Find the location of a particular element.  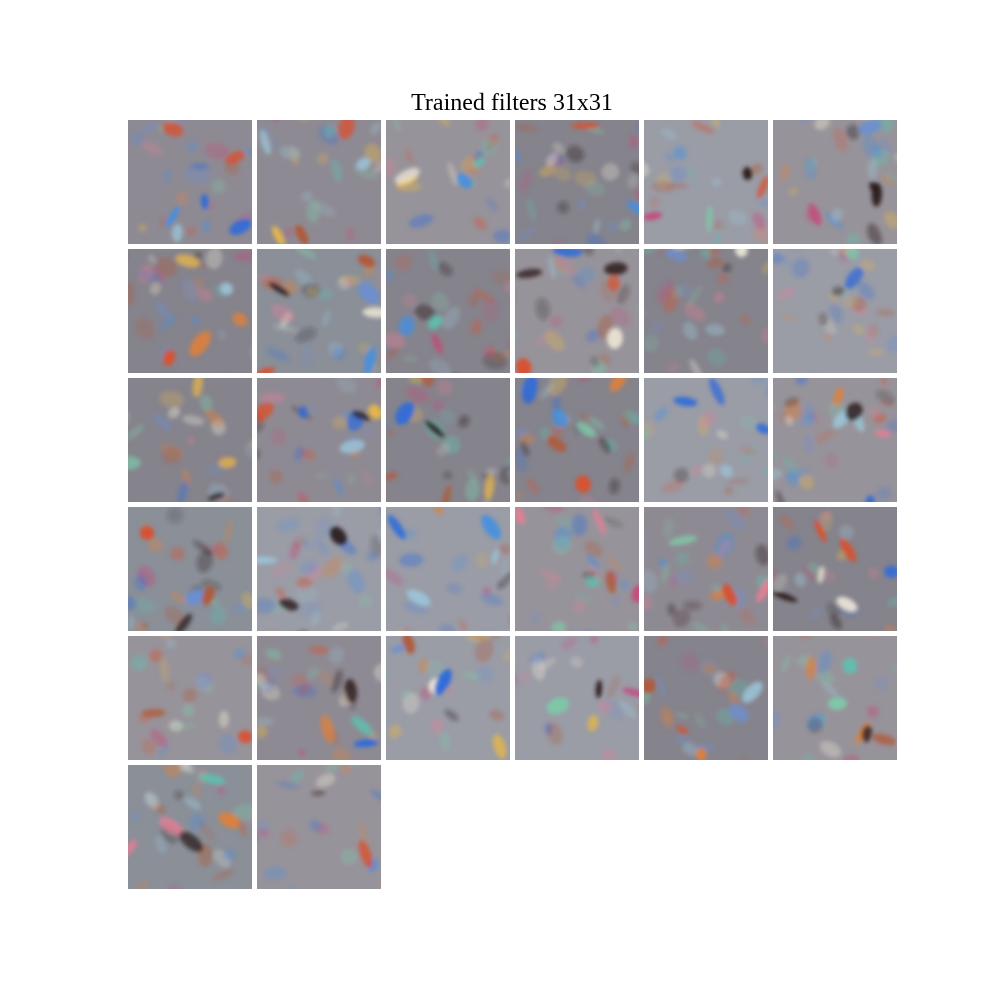

figure-title: Trained filters 31x31 is located at coordinates (512, 103).